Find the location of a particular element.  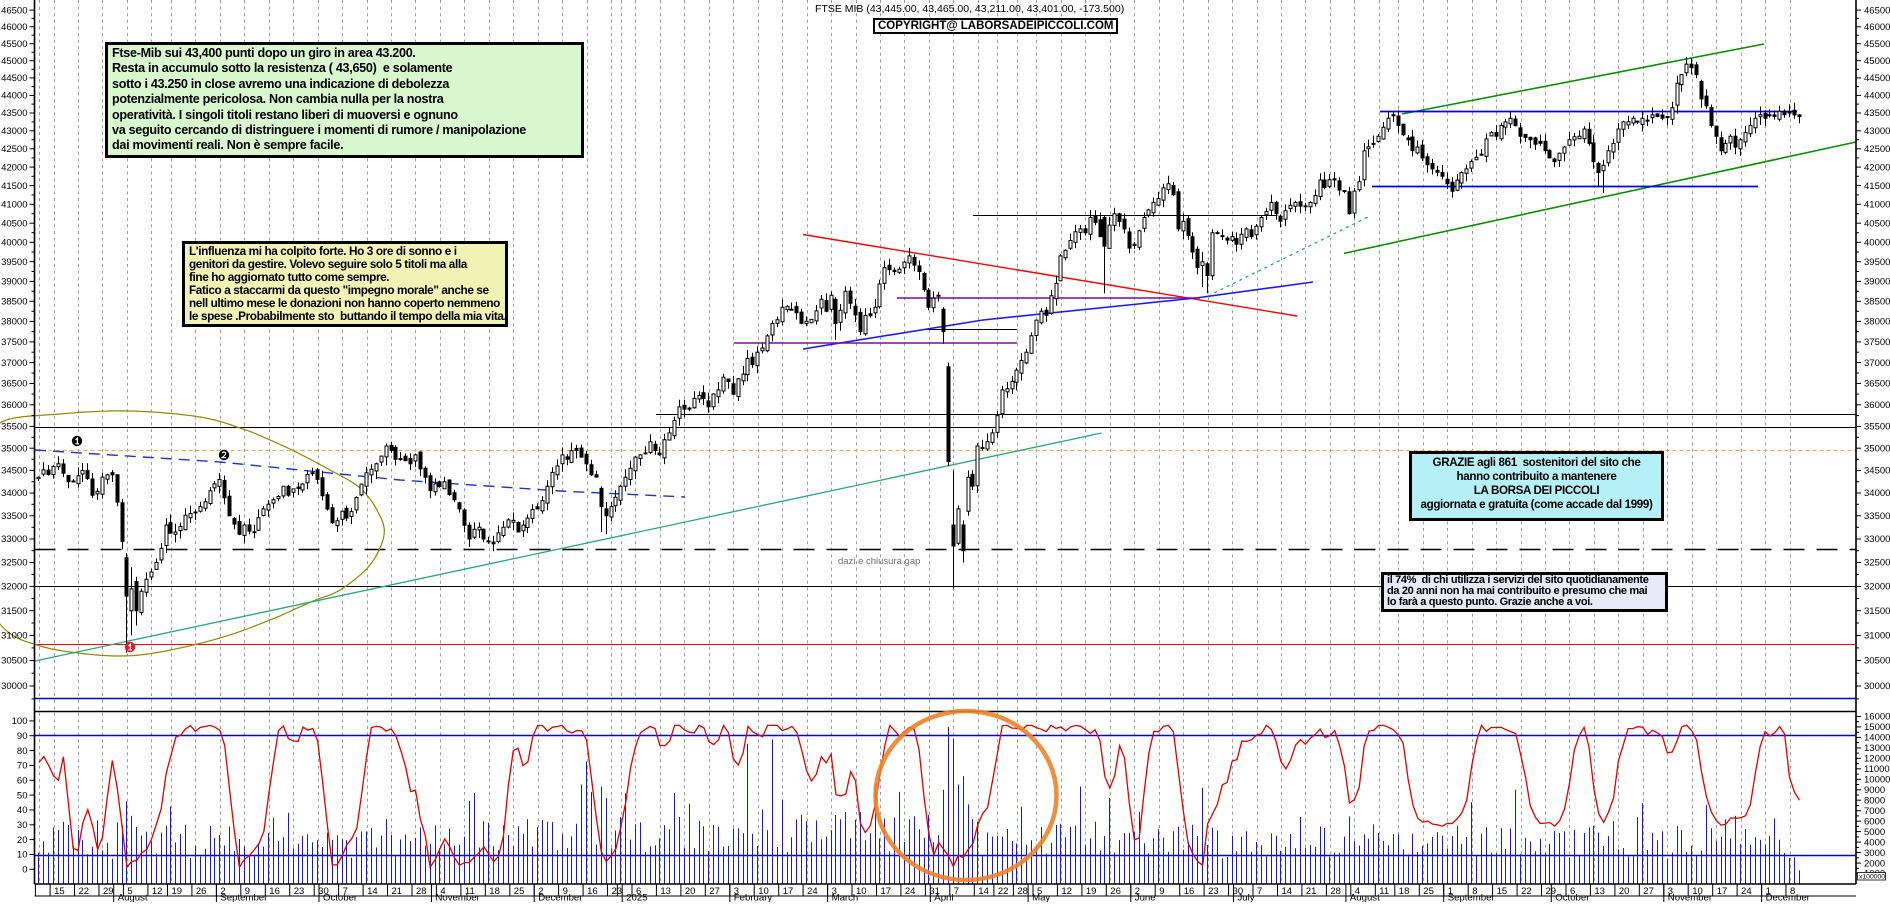

svg-text: March is located at coordinates (845, 898).